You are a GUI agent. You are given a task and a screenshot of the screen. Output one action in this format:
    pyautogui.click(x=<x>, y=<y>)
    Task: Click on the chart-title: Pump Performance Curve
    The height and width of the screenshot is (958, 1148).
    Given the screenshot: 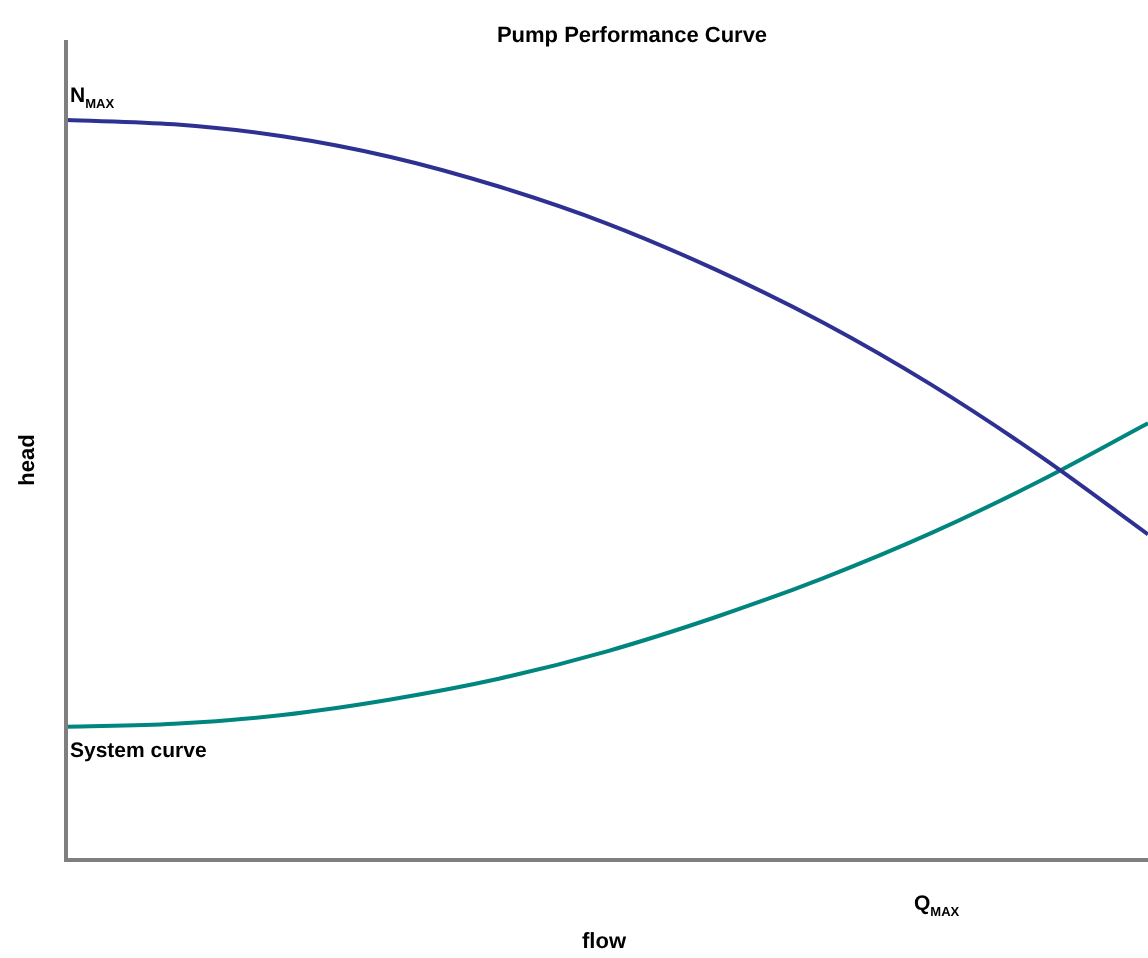 What is the action you would take?
    pyautogui.click(x=632, y=36)
    